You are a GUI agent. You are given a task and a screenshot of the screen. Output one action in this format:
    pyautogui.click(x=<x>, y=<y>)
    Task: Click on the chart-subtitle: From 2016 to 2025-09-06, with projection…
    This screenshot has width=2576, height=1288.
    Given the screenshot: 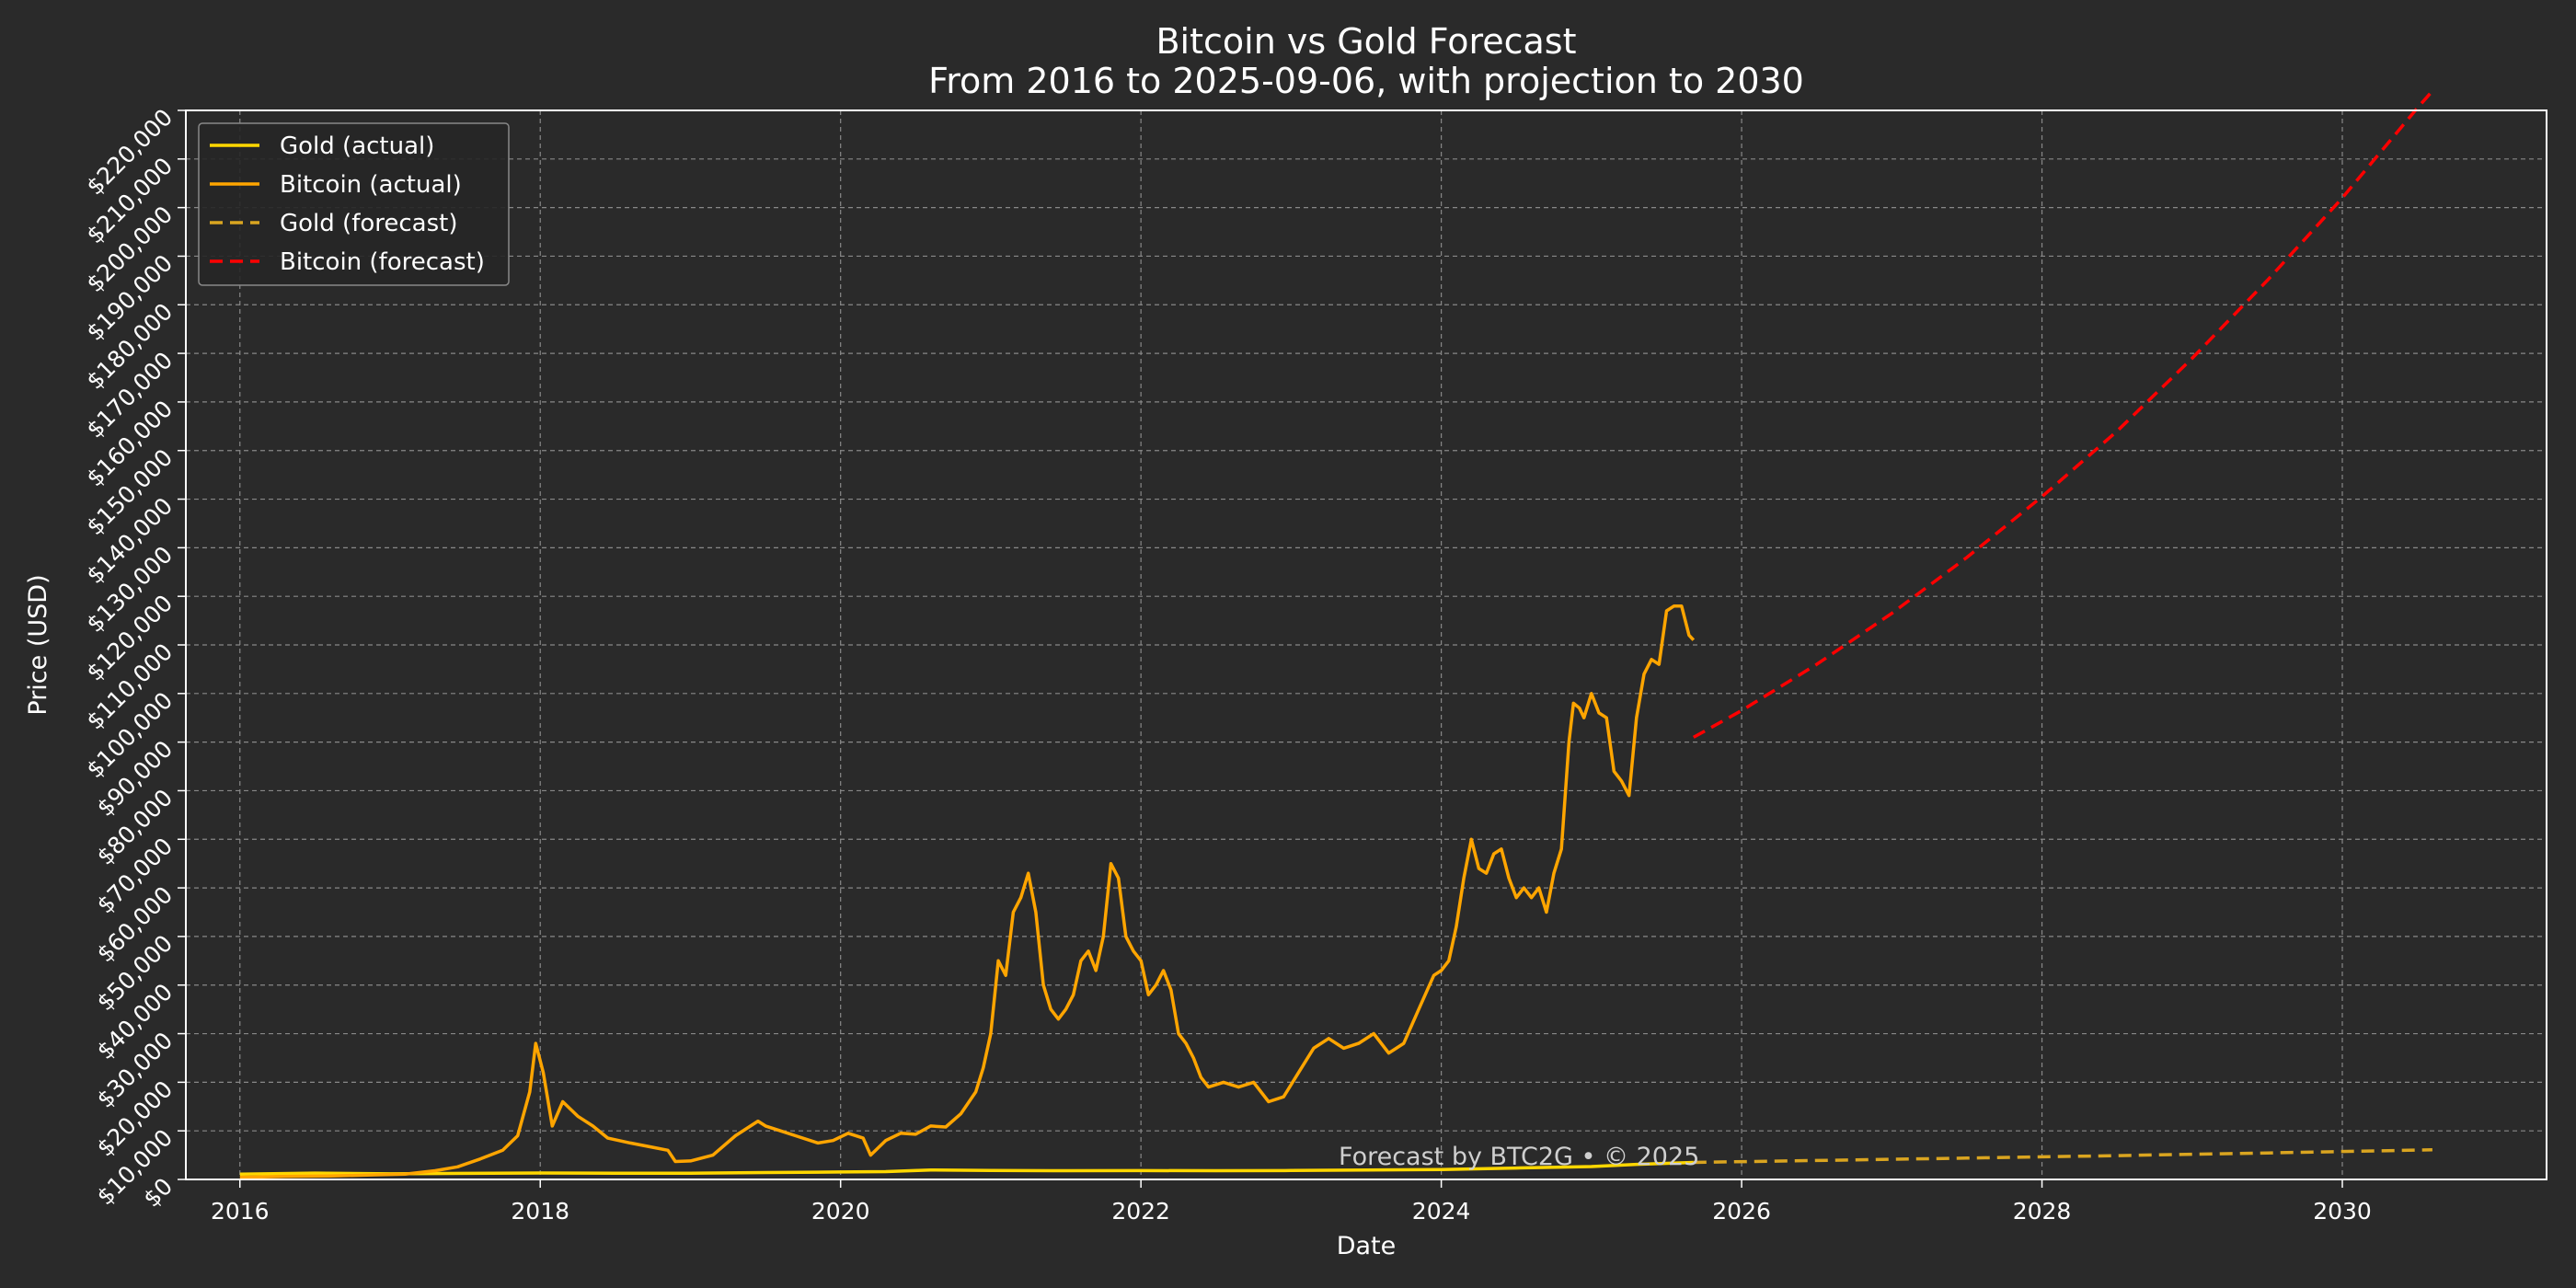 What is the action you would take?
    pyautogui.click(x=1366, y=81)
    